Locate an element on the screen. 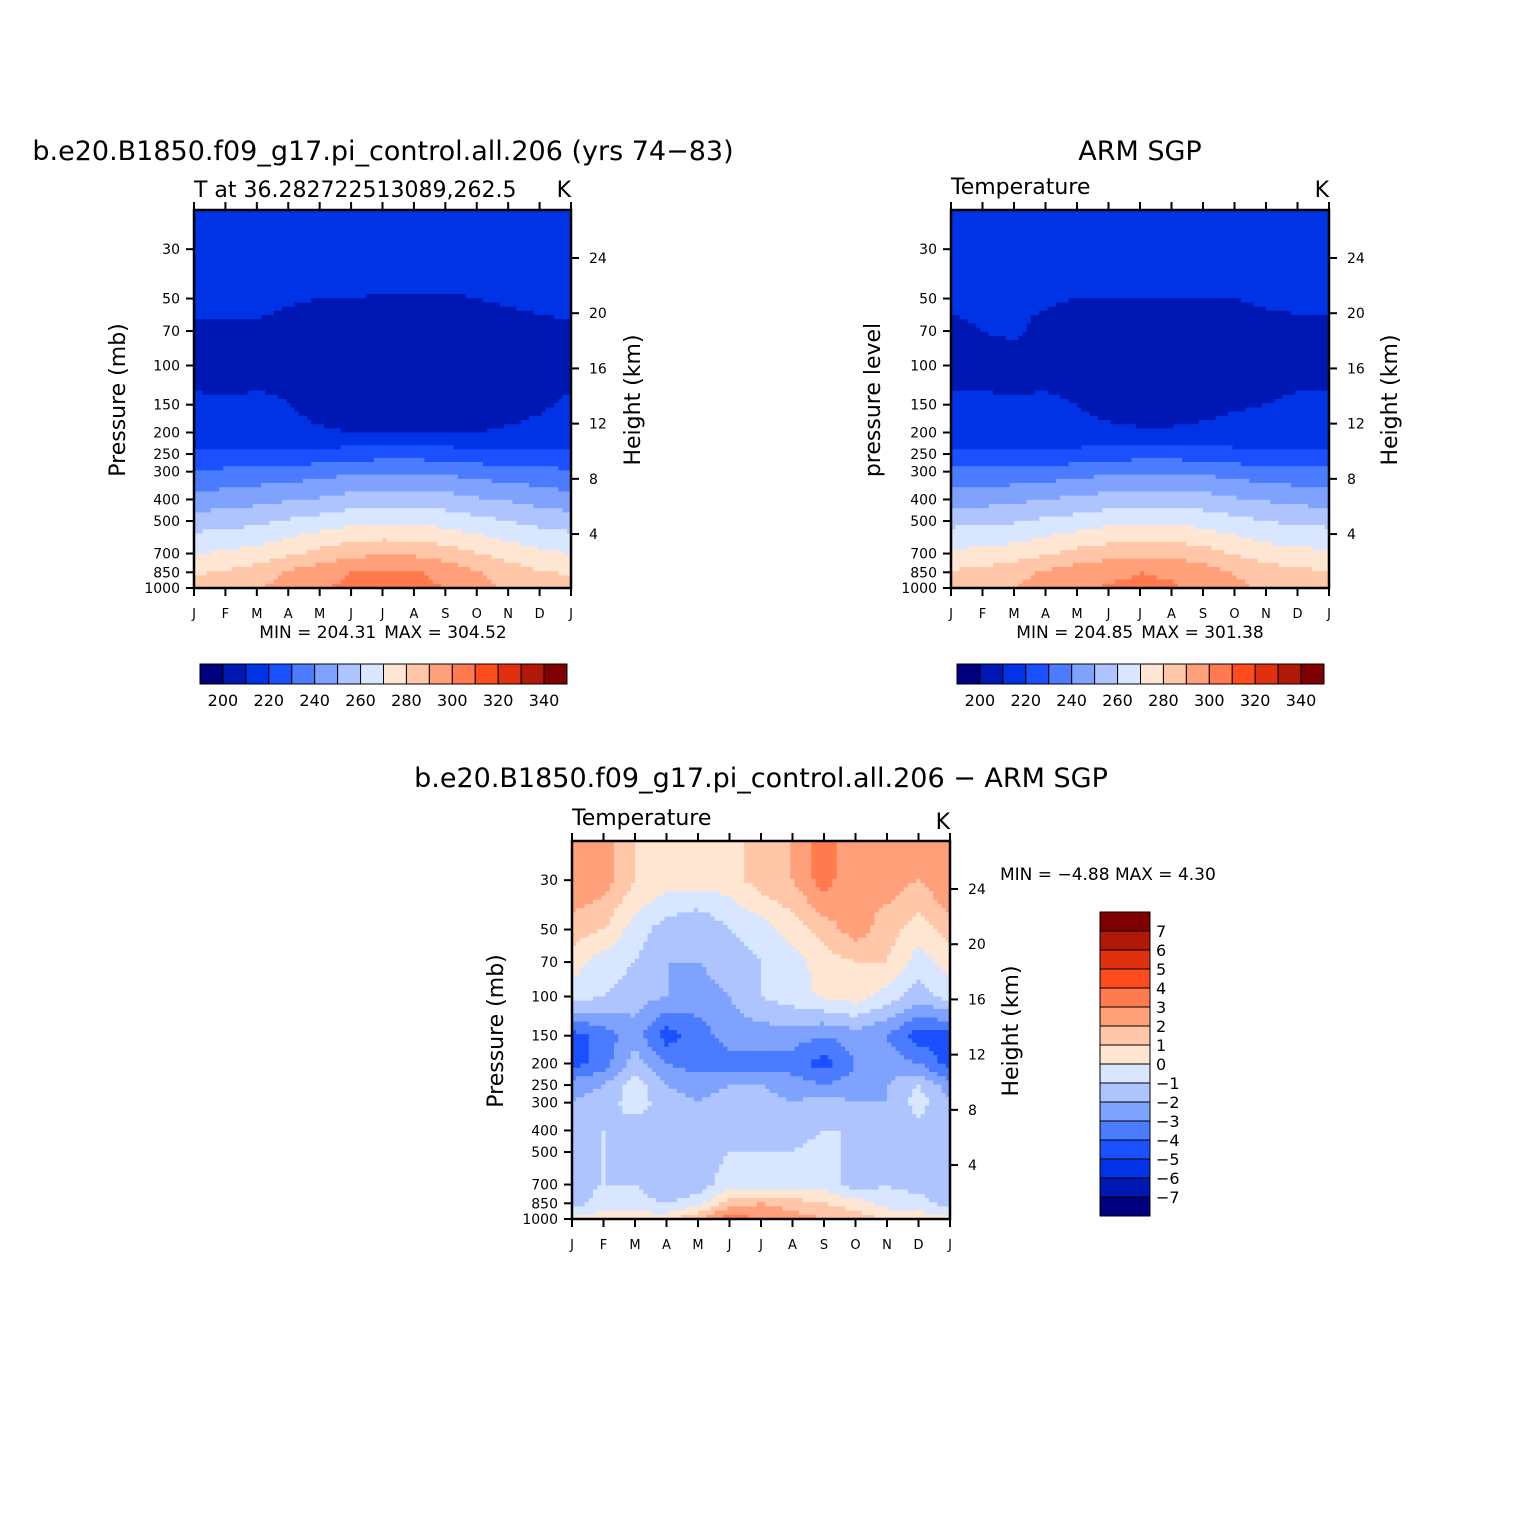 This screenshot has width=1524, height=1524. y-tick-label: 30 is located at coordinates (549, 881).